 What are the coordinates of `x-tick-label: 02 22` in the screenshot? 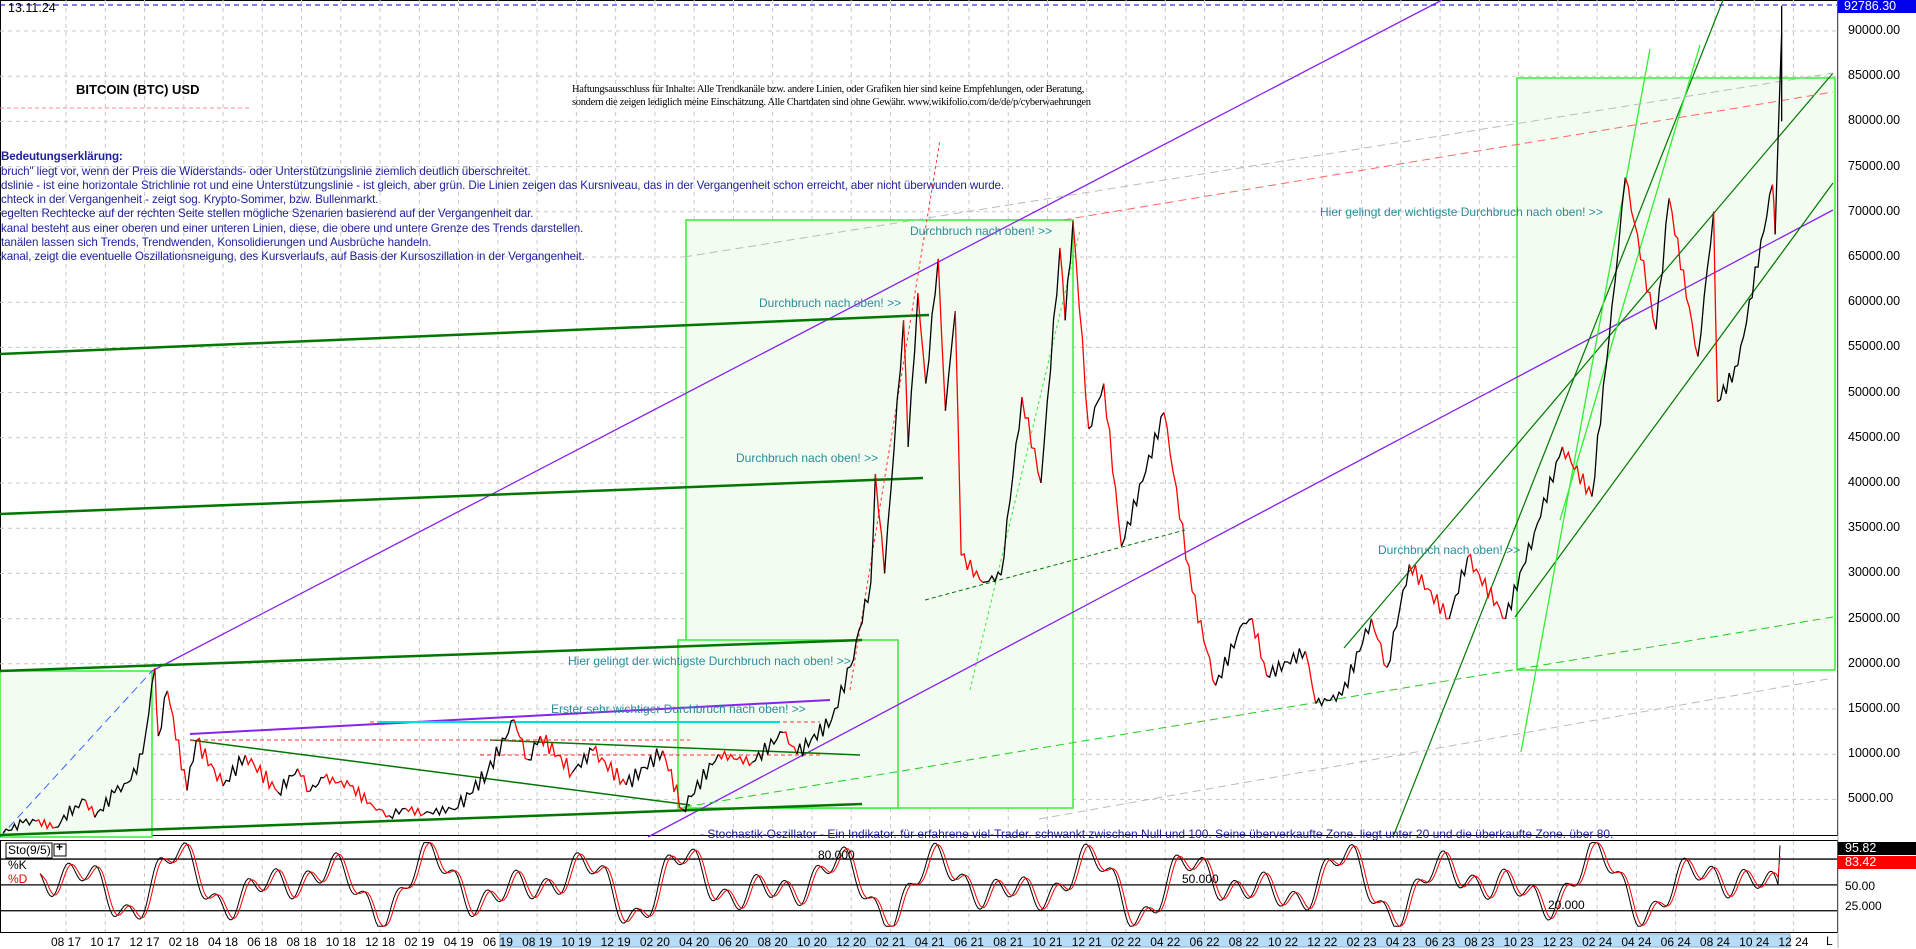 It's located at (1126, 942).